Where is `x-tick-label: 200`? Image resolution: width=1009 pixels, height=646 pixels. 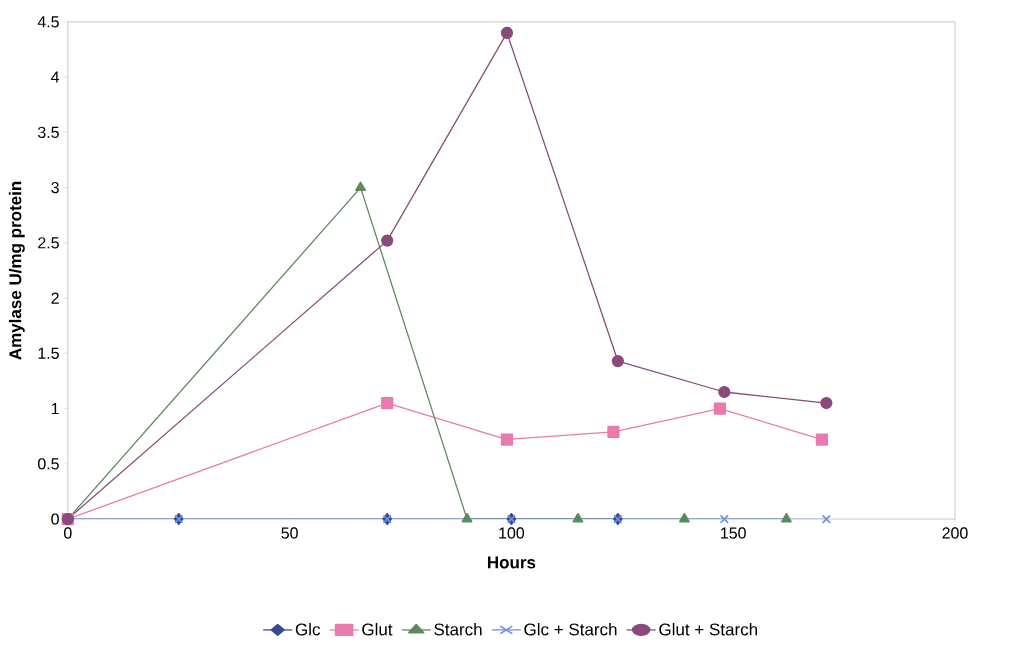 x-tick-label: 200 is located at coordinates (955, 533).